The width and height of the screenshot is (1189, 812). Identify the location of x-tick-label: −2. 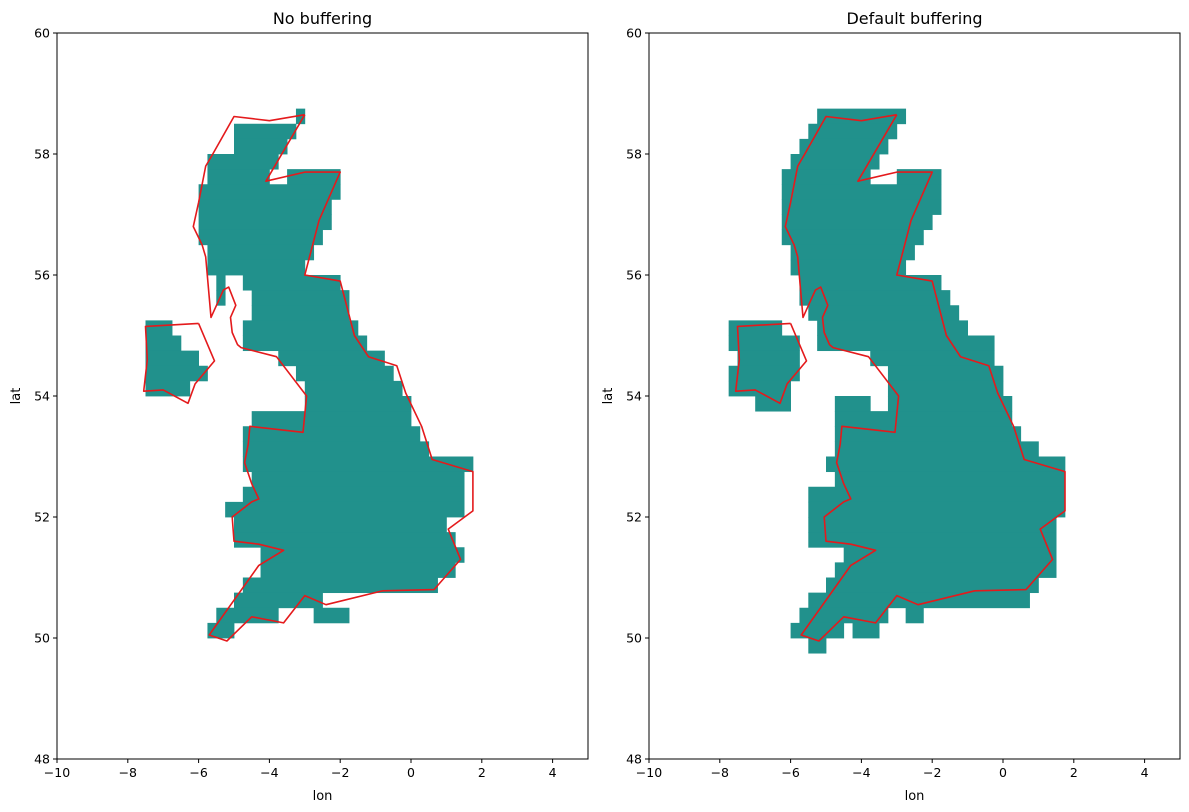
(932, 772).